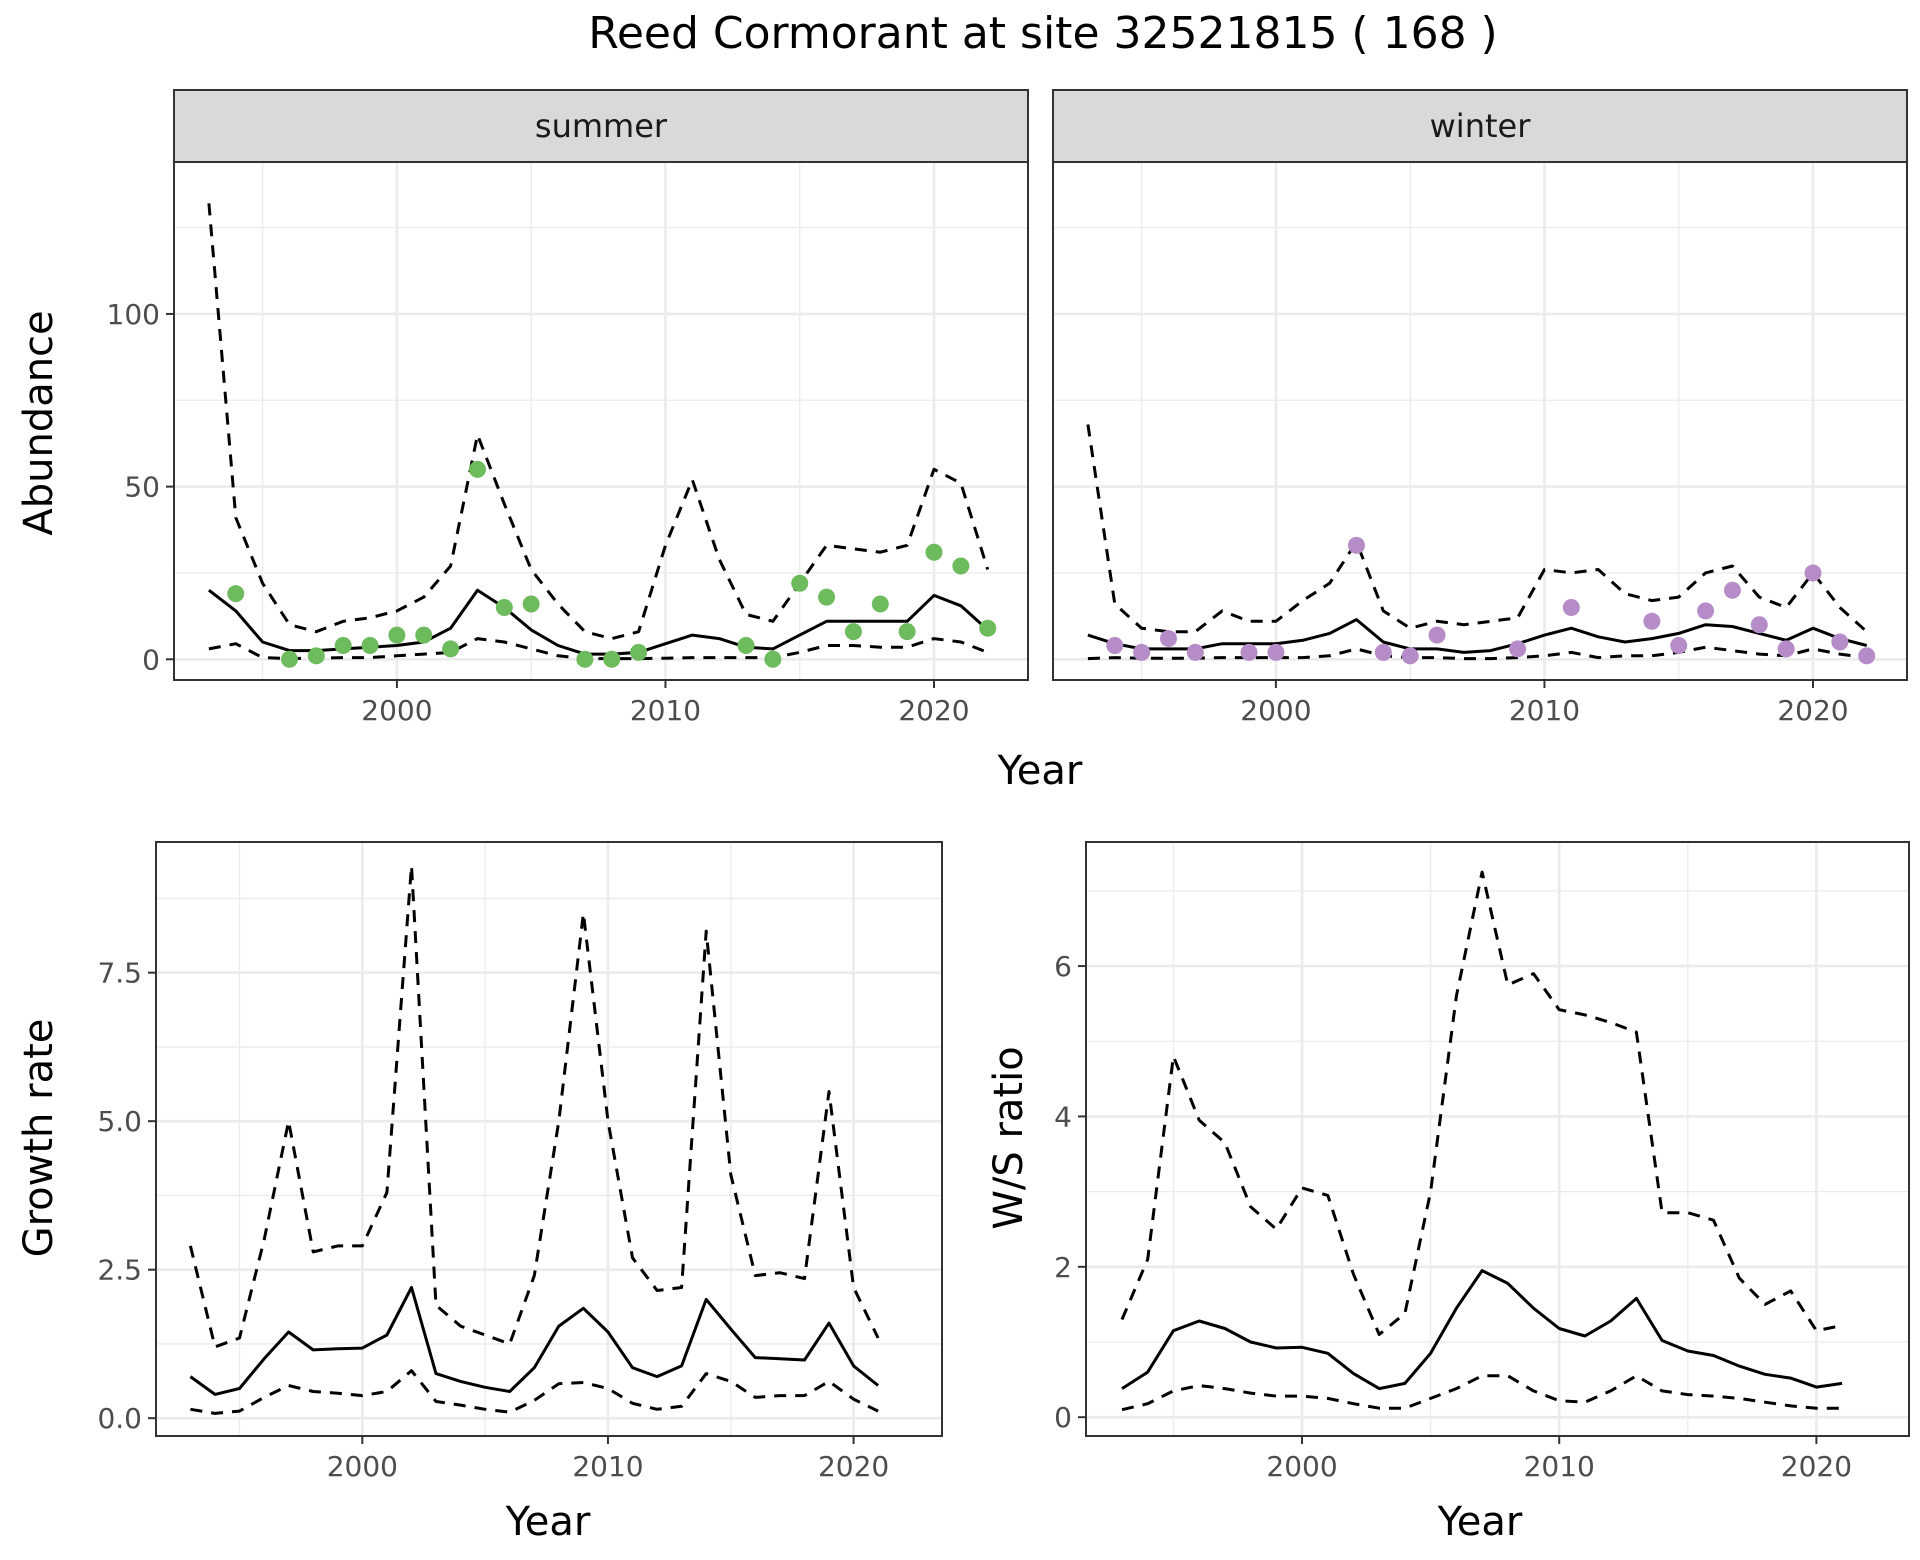 Image resolution: width=1920 pixels, height=1560 pixels. Describe the element at coordinates (1063, 966) in the screenshot. I see `y-tick-label: 6` at that location.